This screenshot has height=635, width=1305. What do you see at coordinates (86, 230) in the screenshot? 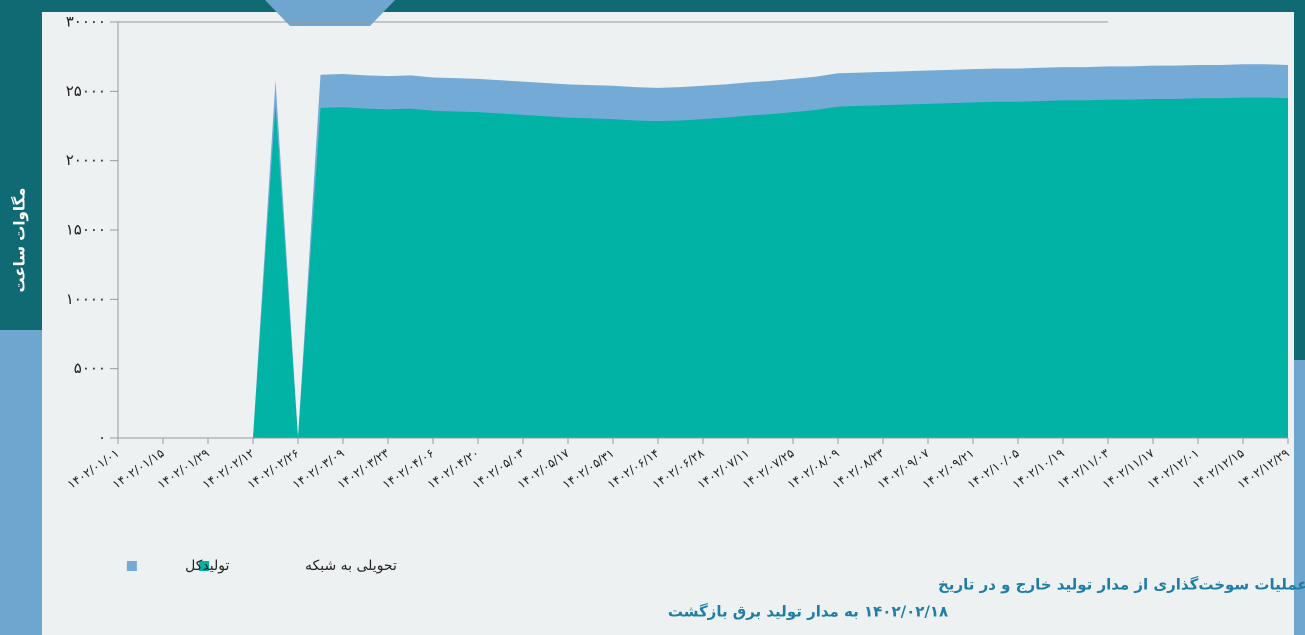
I see `y-tick-label: ۱۵۰۰۰` at bounding box center [86, 230].